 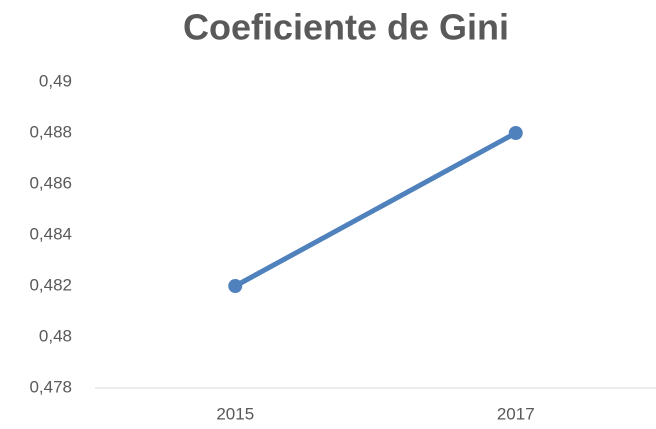 What do you see at coordinates (235, 413) in the screenshot?
I see `x-tick-label: 2015` at bounding box center [235, 413].